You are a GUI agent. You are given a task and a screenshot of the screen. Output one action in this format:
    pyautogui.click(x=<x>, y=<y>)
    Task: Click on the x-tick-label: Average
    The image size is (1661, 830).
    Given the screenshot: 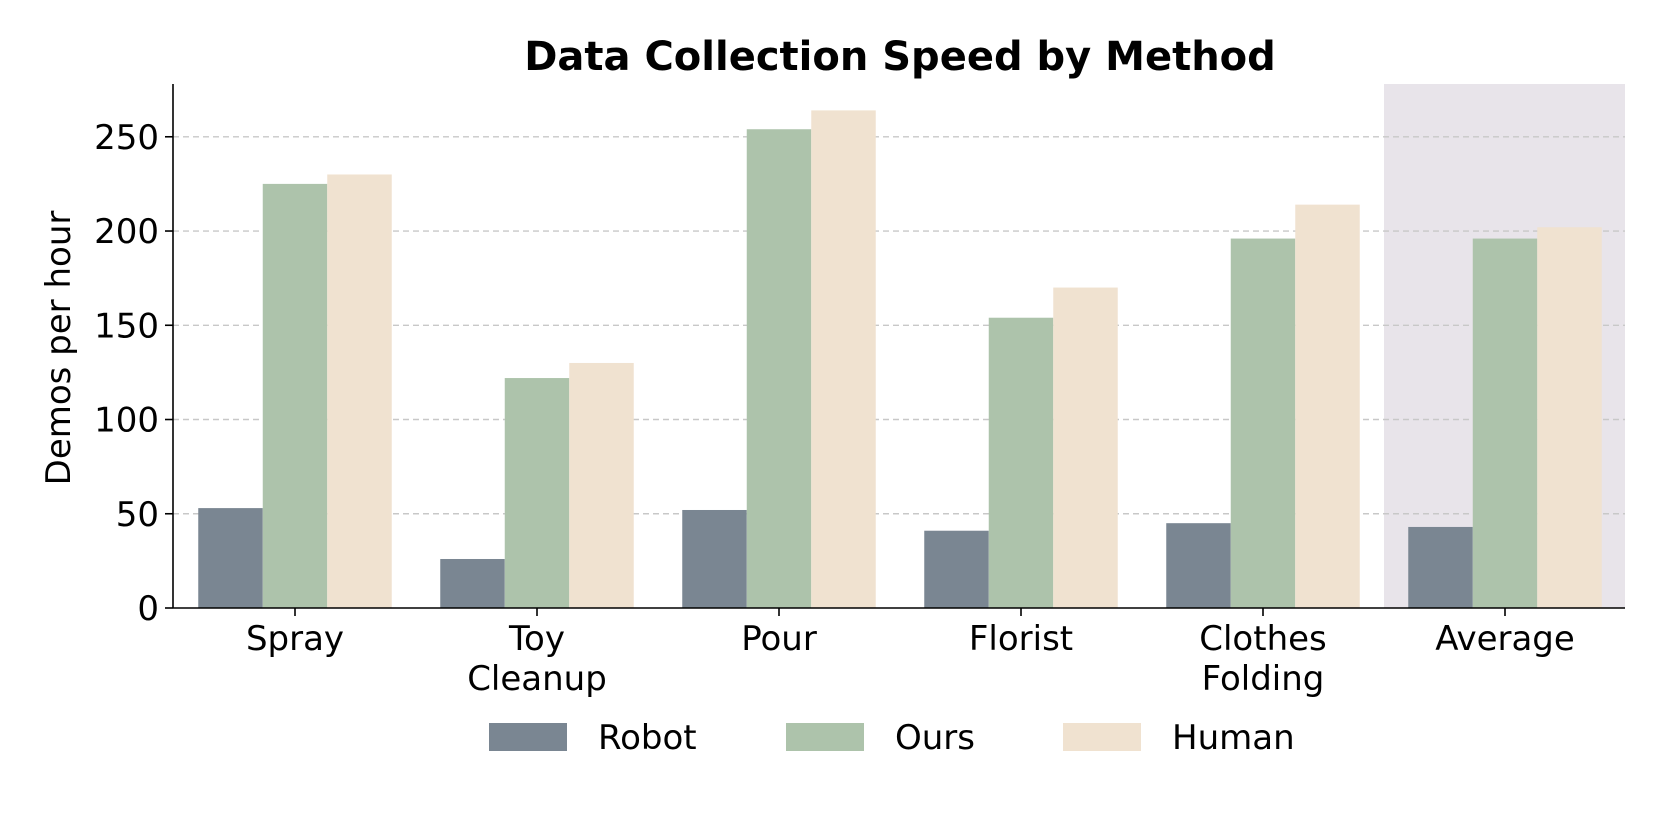 What is the action you would take?
    pyautogui.click(x=1505, y=639)
    